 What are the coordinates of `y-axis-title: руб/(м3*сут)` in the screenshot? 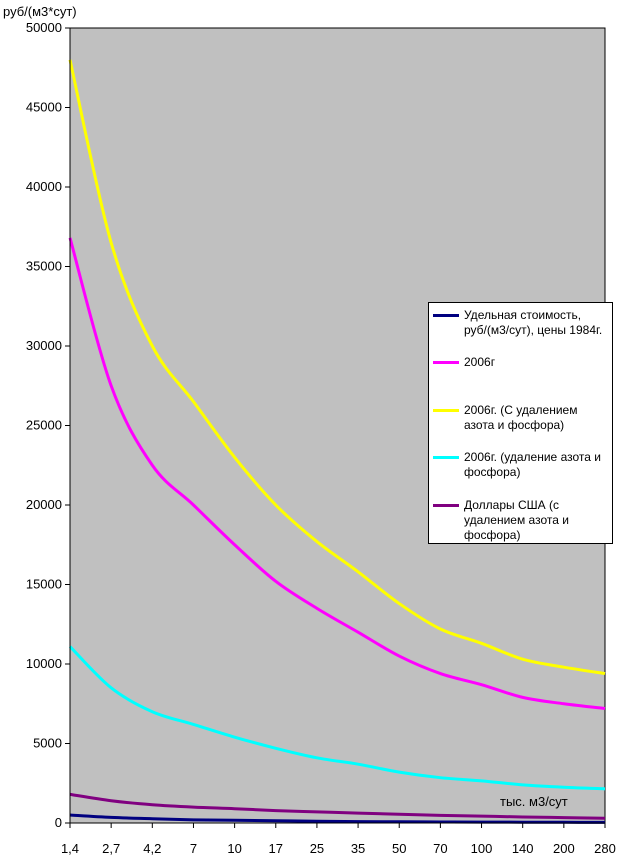 It's located at (40, 11).